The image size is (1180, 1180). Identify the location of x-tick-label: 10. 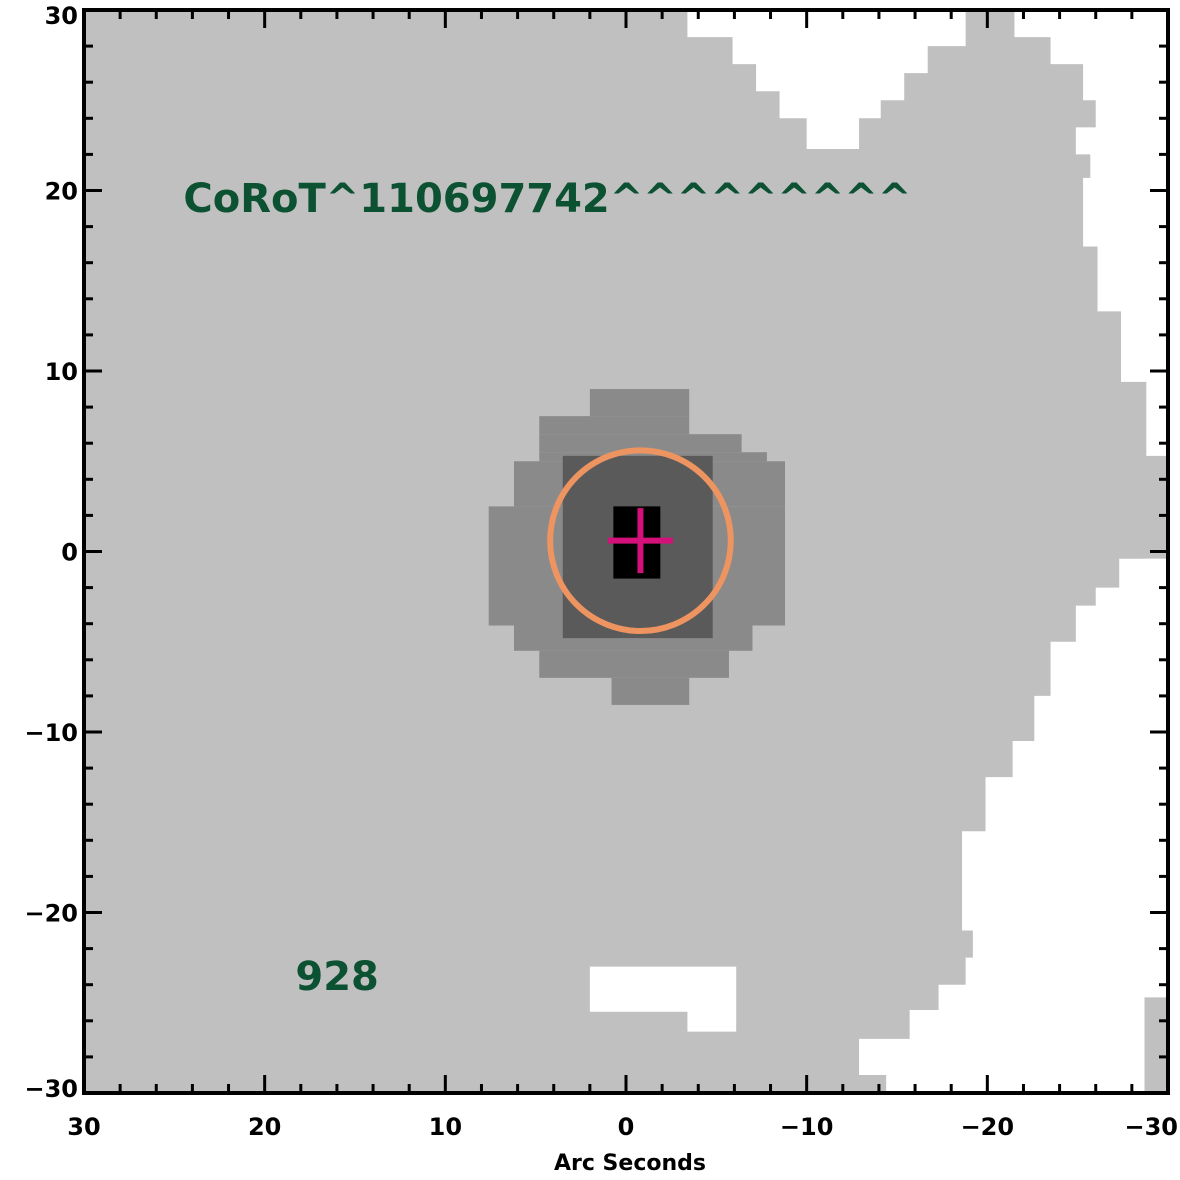
(445, 1127).